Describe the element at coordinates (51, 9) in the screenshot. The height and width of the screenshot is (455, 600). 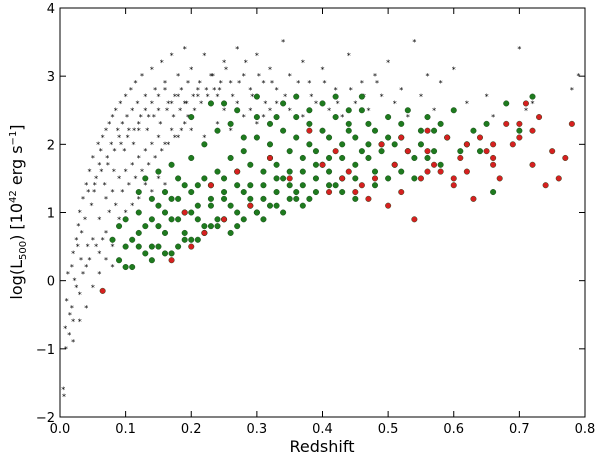
I see `y-tick-label: 4` at that location.